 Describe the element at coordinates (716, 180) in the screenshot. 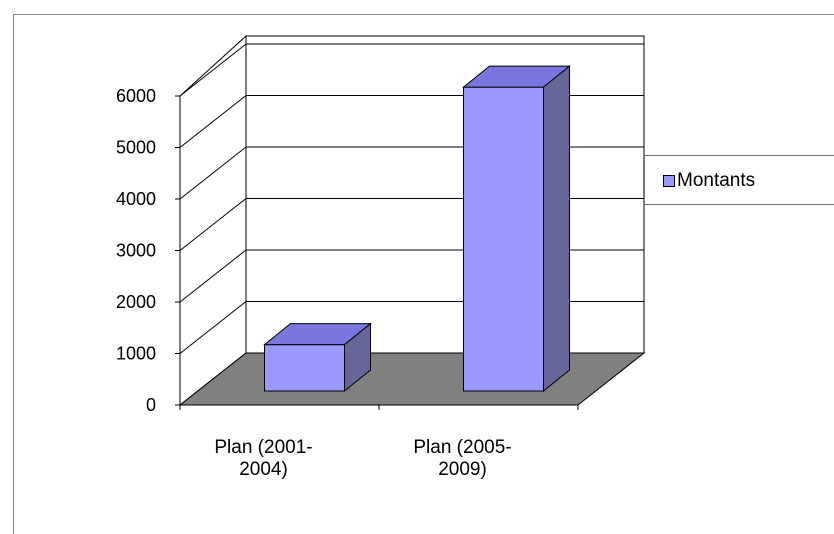

I see `legend-label: Montants` at that location.